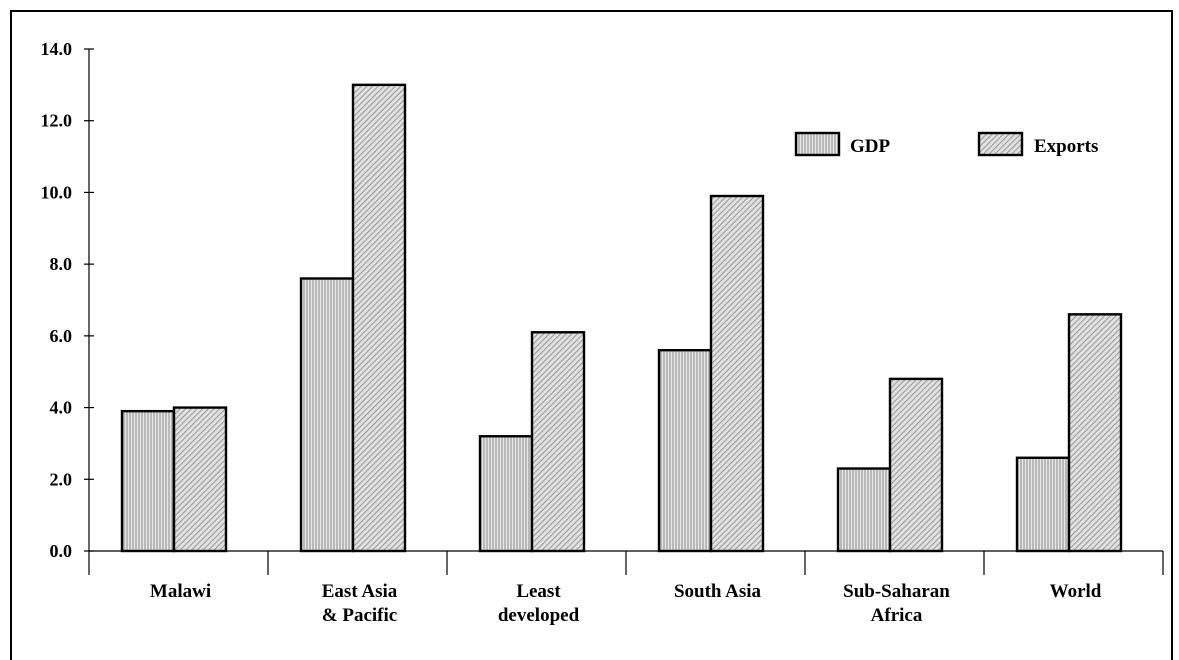  What do you see at coordinates (67, 300) in the screenshot?
I see `y-axis: 0.0 2.0 4.0 6.0 8.0 10.0 12.0 14.0` at bounding box center [67, 300].